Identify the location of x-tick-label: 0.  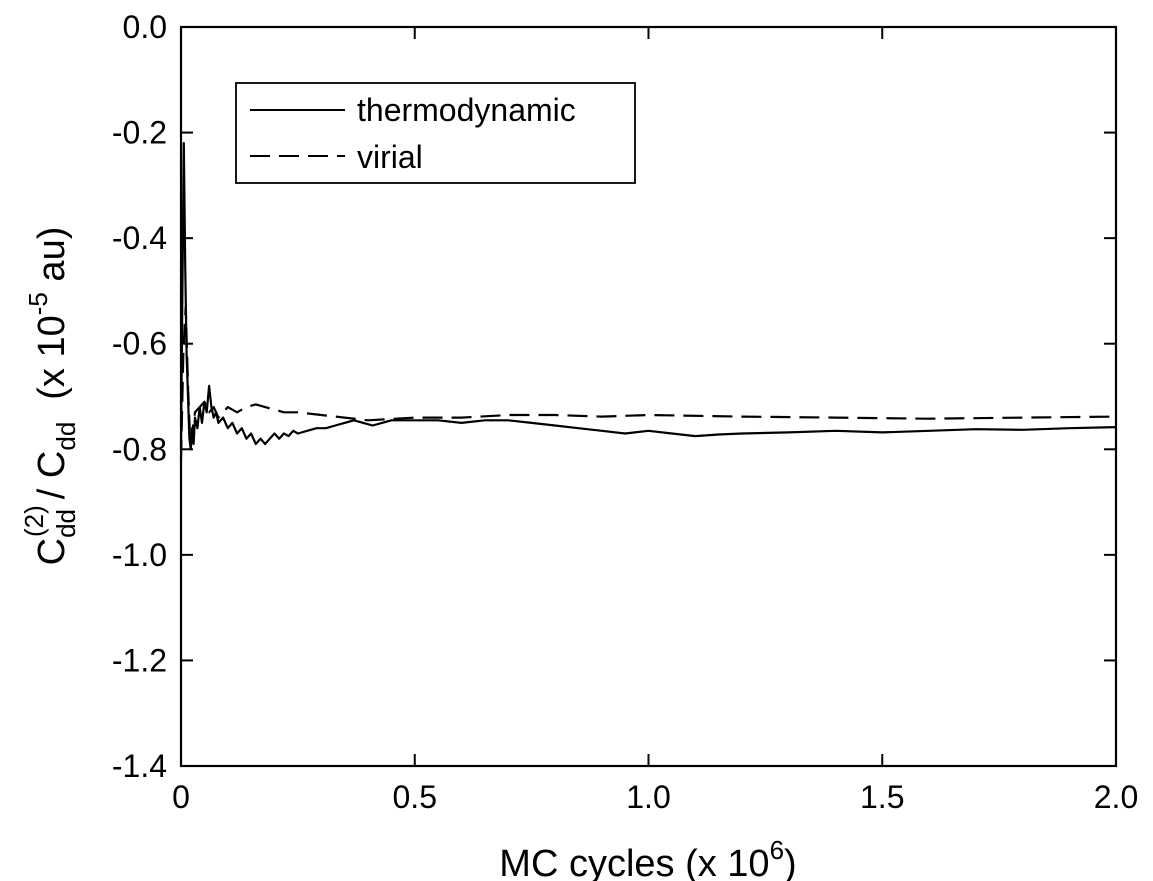
(181, 797).